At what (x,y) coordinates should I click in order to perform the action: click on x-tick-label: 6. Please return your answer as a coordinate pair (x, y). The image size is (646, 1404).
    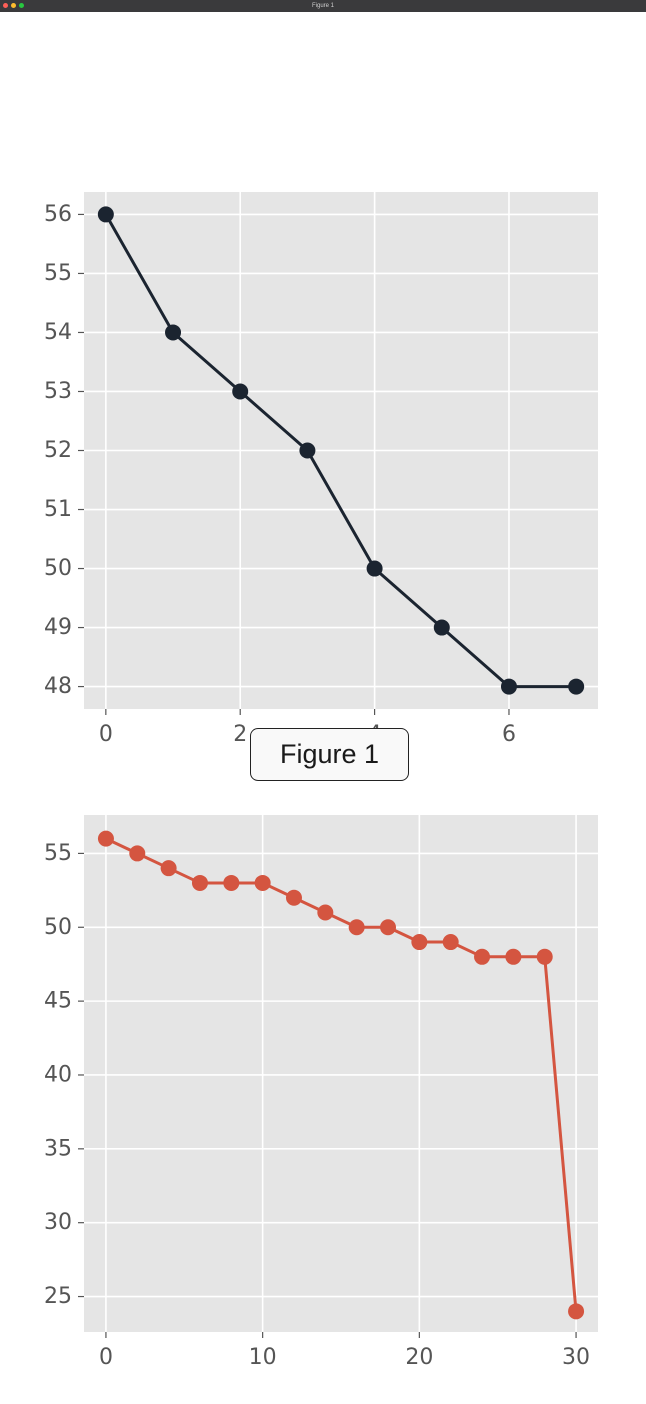
    Looking at the image, I should click on (509, 734).